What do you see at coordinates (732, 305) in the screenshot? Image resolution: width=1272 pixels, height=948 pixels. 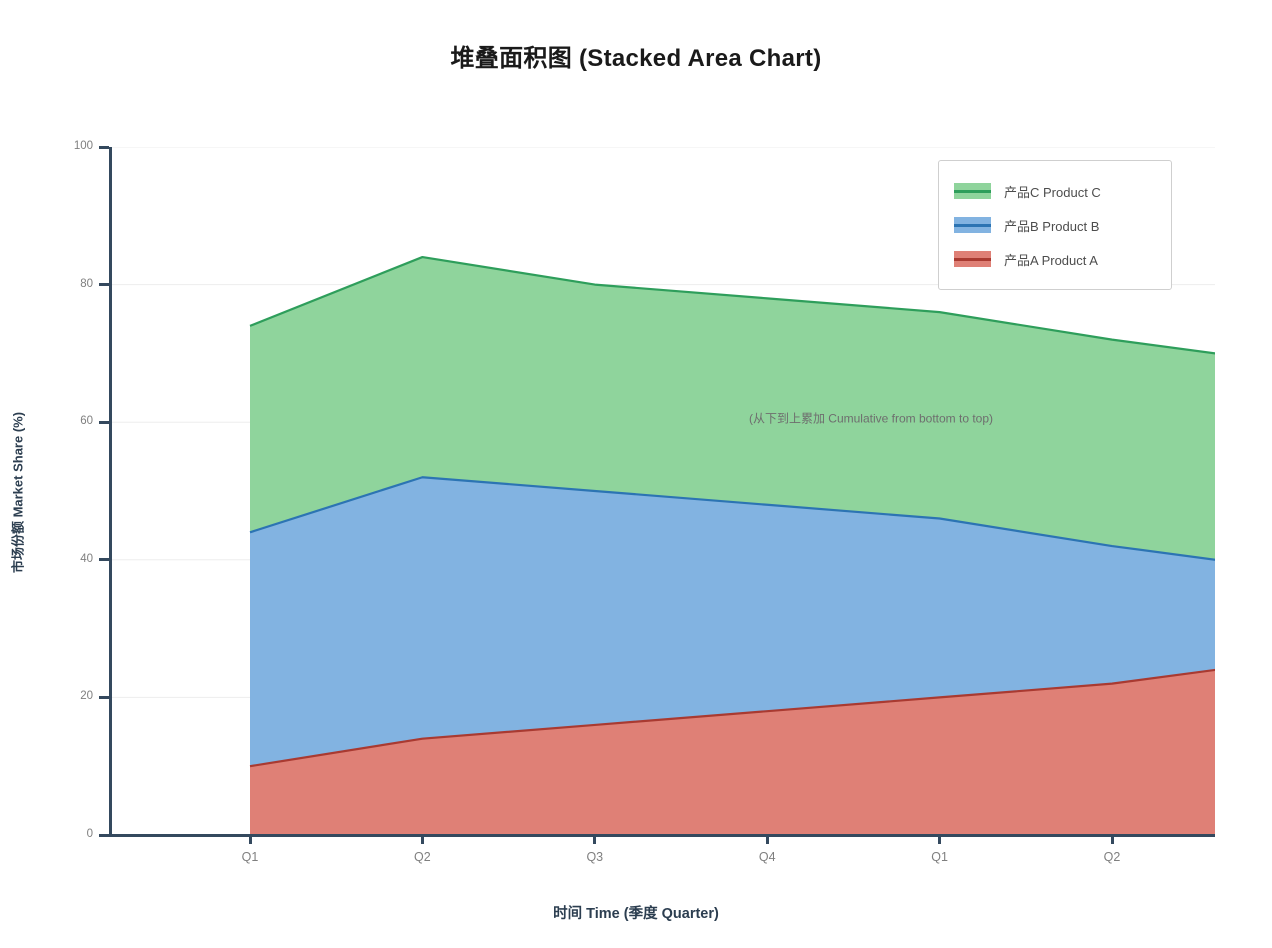 I see `boundary-line-产品C Product C` at bounding box center [732, 305].